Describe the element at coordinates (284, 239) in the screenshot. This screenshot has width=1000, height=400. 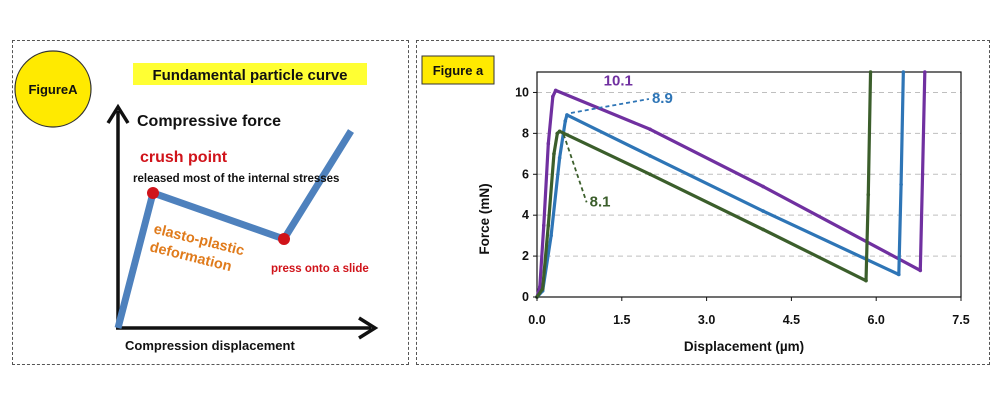
I see `slide-point-marker` at that location.